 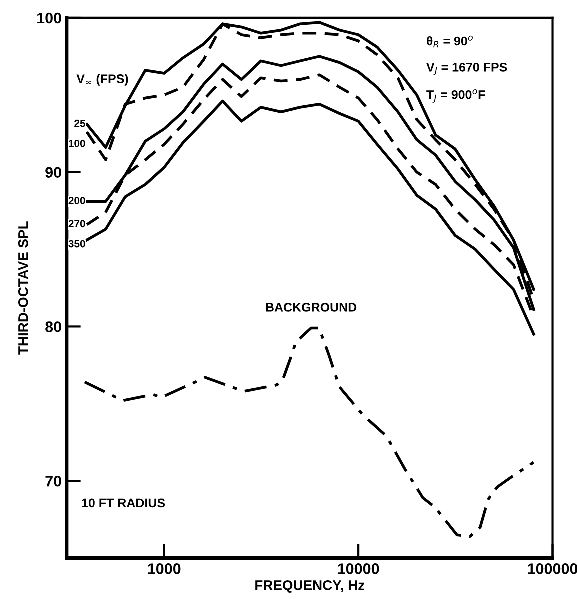 What do you see at coordinates (23, 288) in the screenshot?
I see `y-axis-title: THIRD-OCTAVE SPL` at bounding box center [23, 288].